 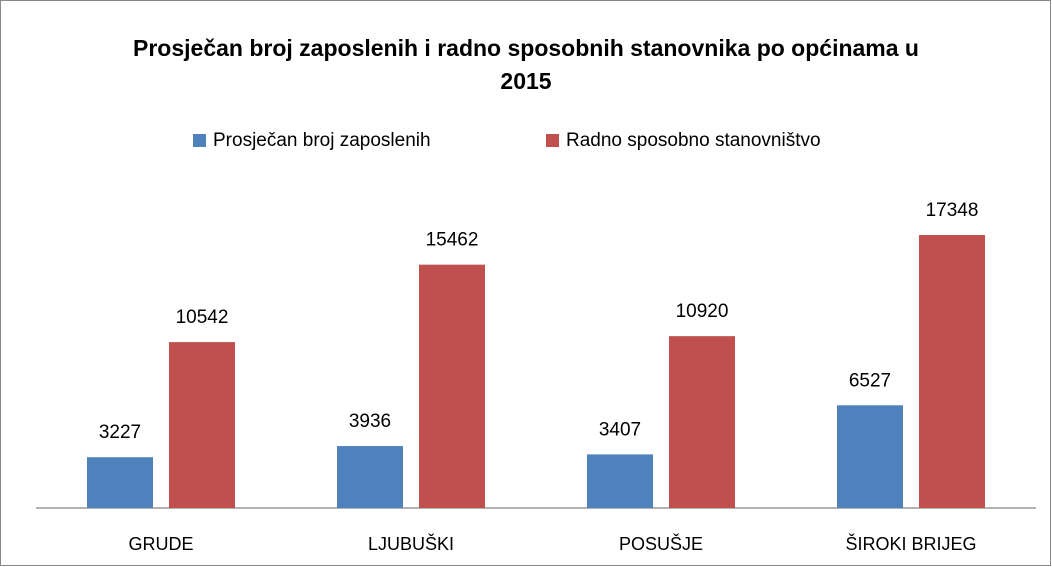 What do you see at coordinates (160, 544) in the screenshot?
I see `x-tick-label: GRUDE` at bounding box center [160, 544].